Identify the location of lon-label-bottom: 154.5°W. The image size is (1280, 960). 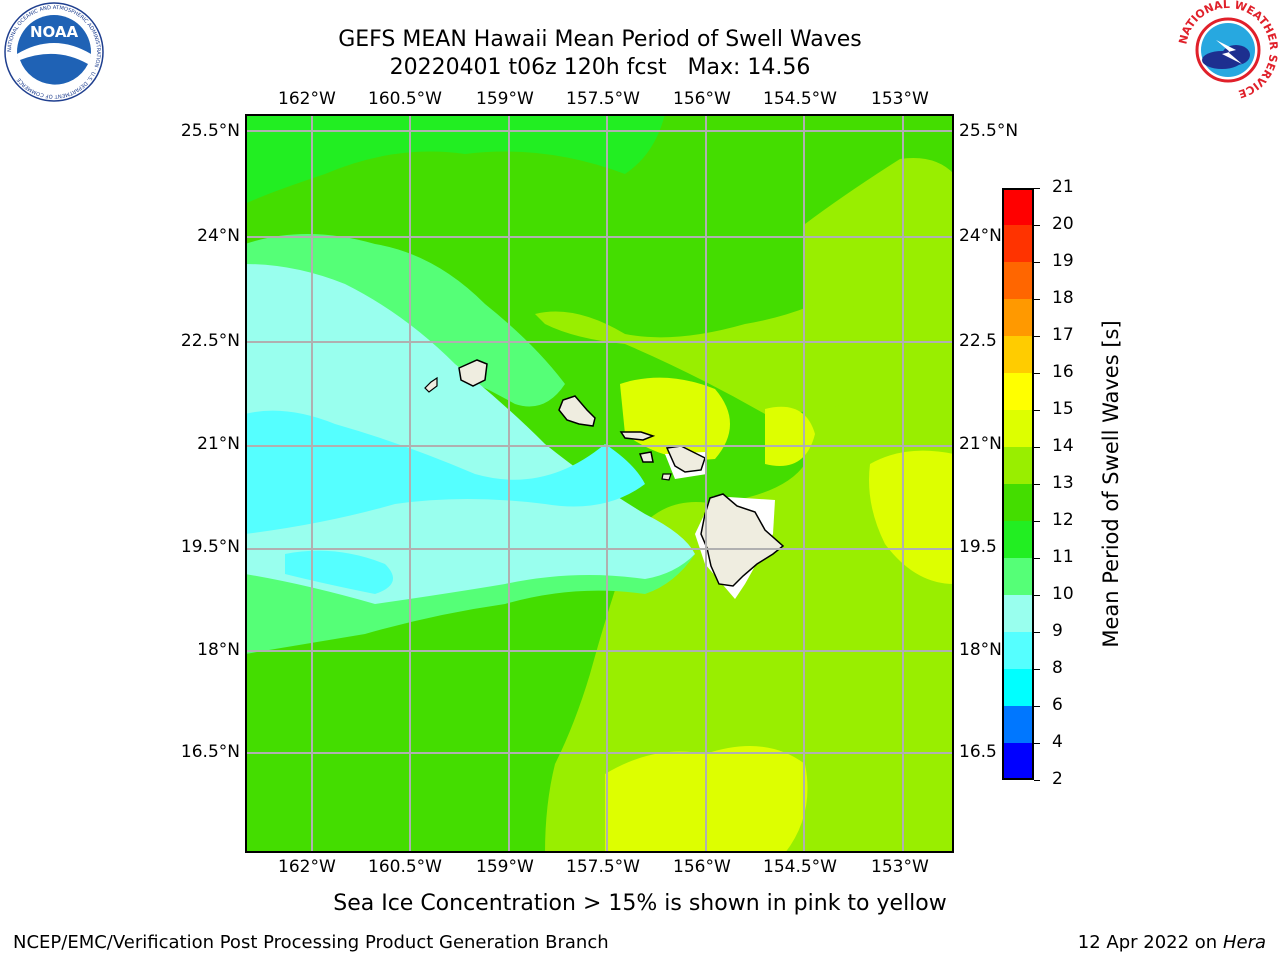
(800, 867).